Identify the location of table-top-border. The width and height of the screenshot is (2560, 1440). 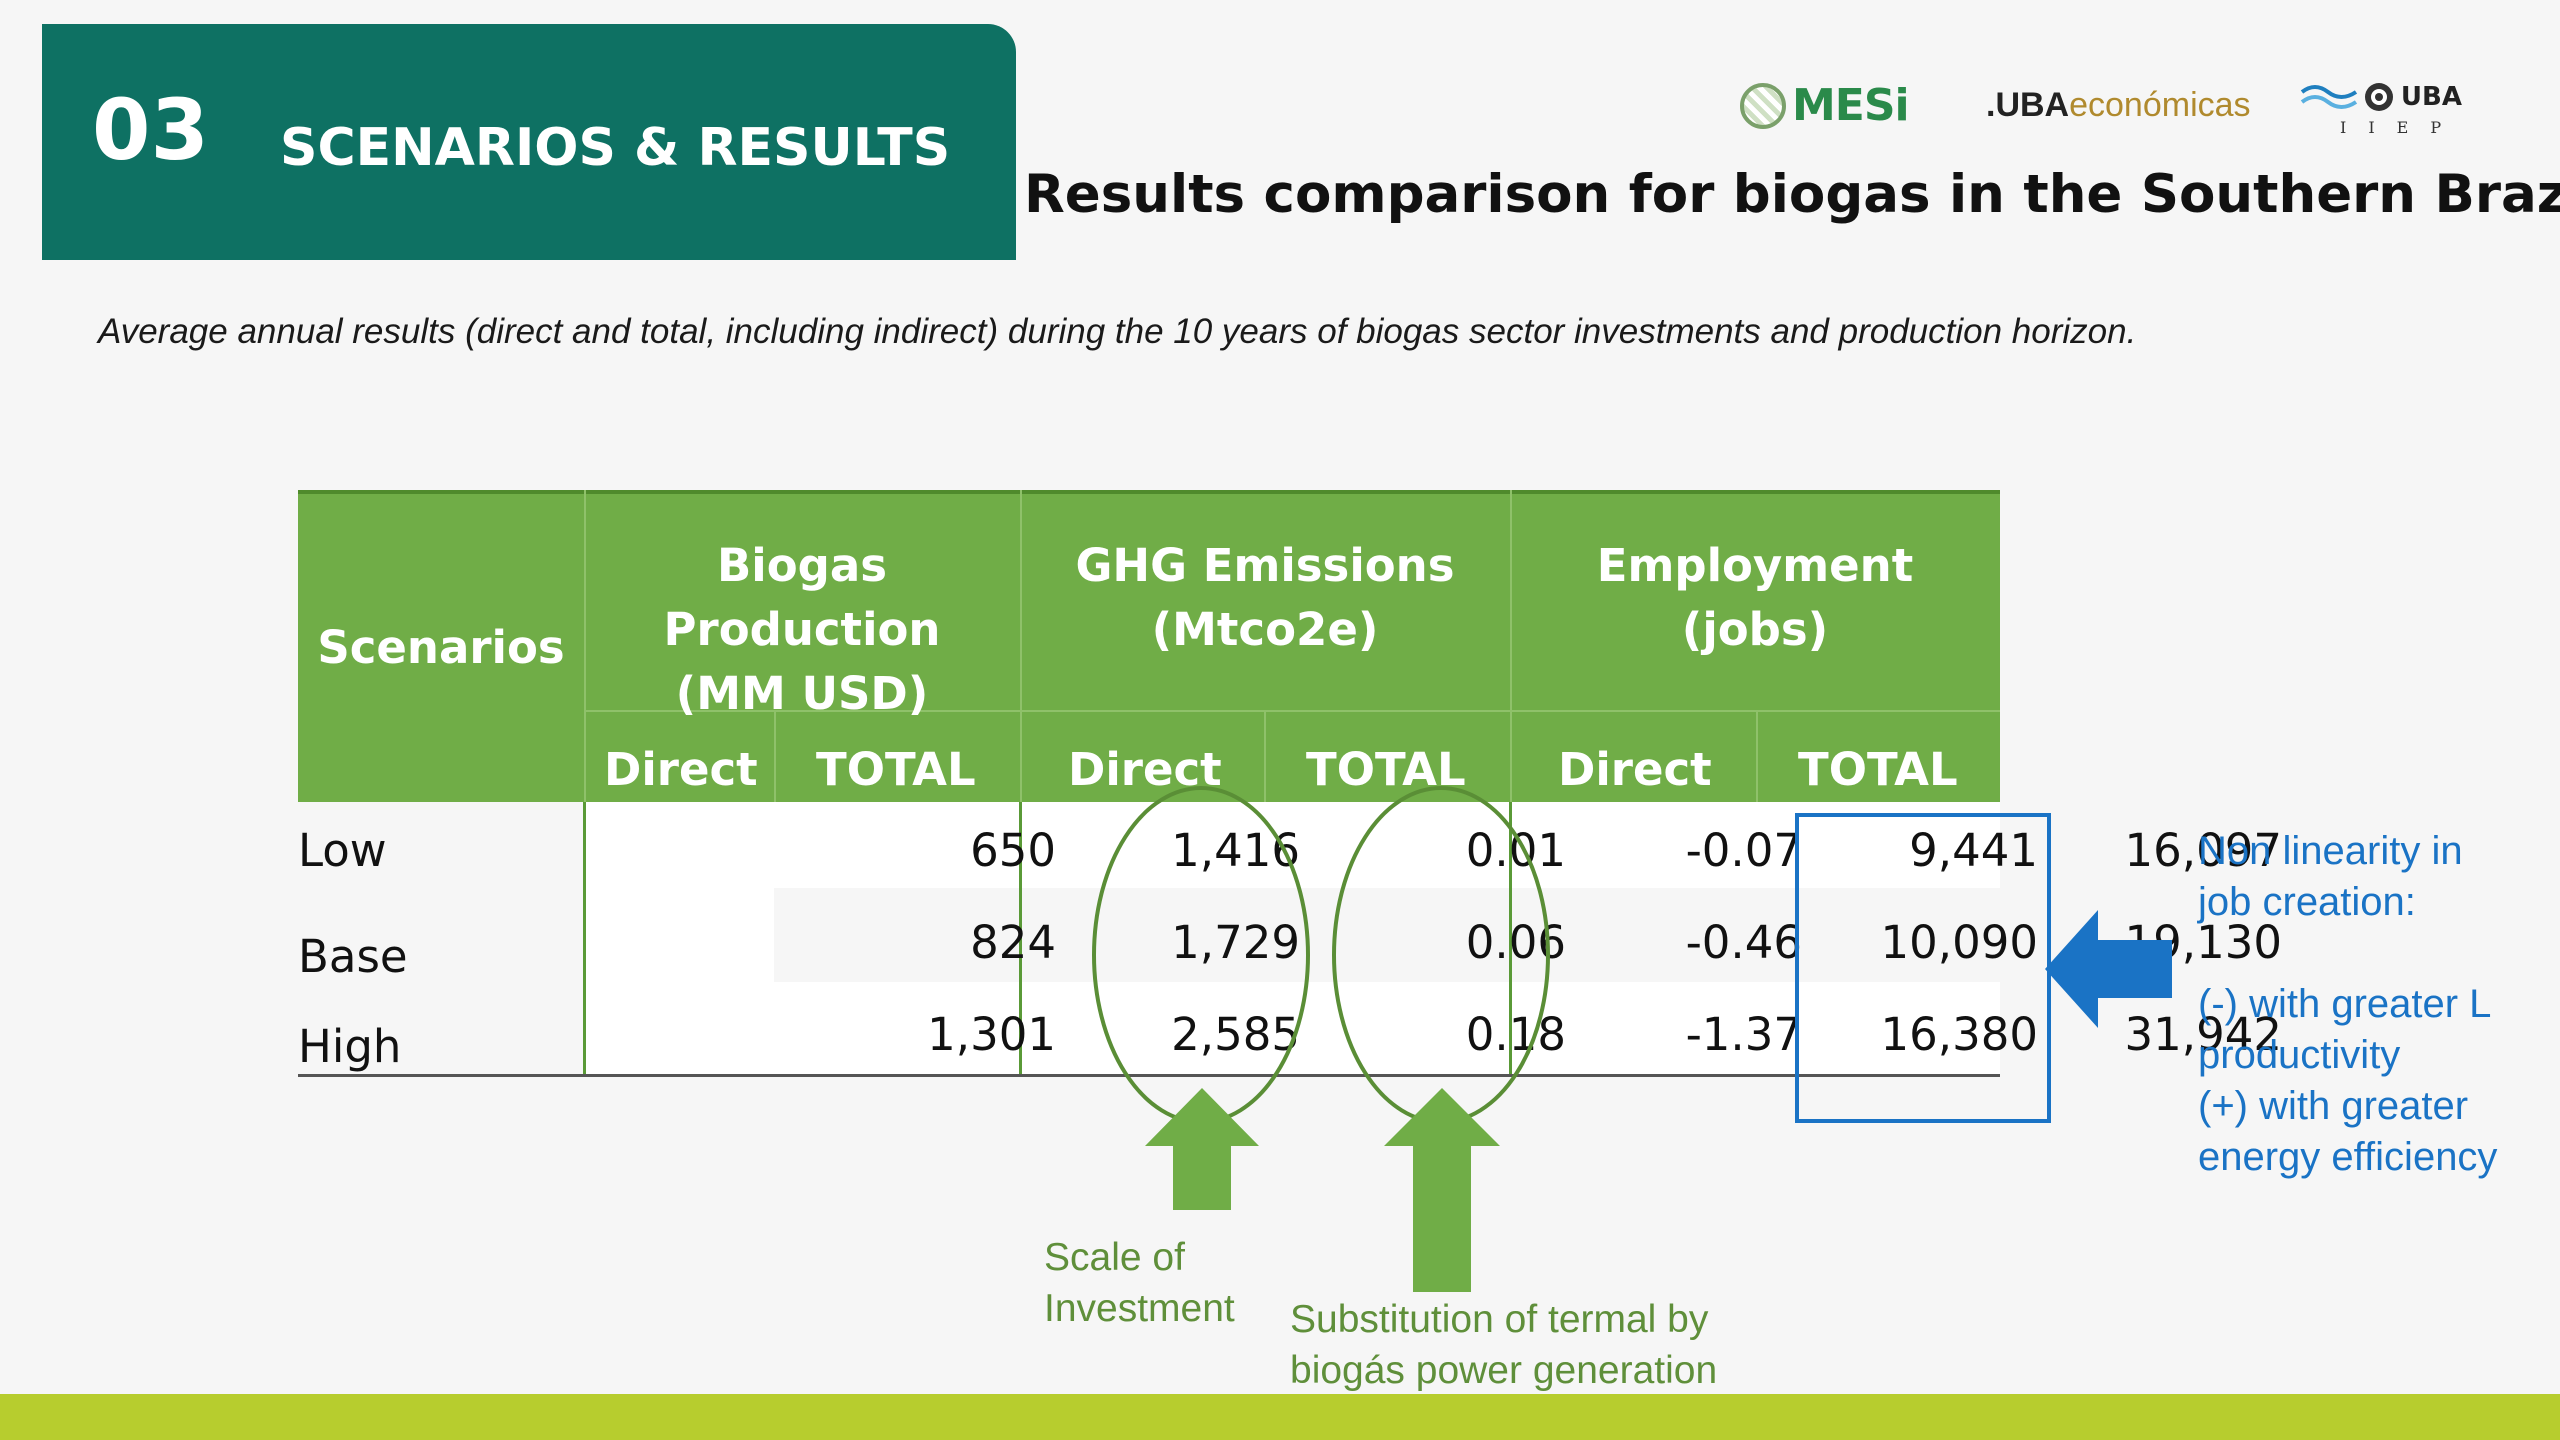
(1149, 492).